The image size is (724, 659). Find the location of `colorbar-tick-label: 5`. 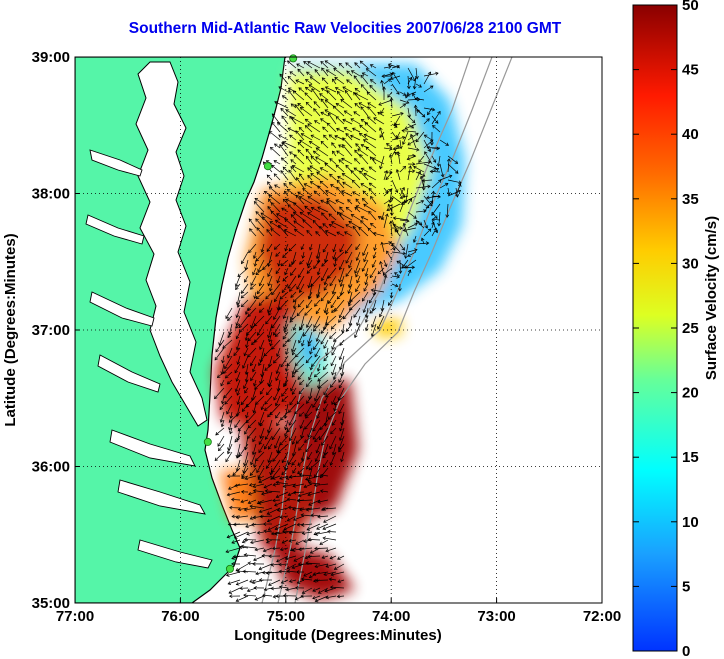

colorbar-tick-label: 5 is located at coordinates (686, 586).